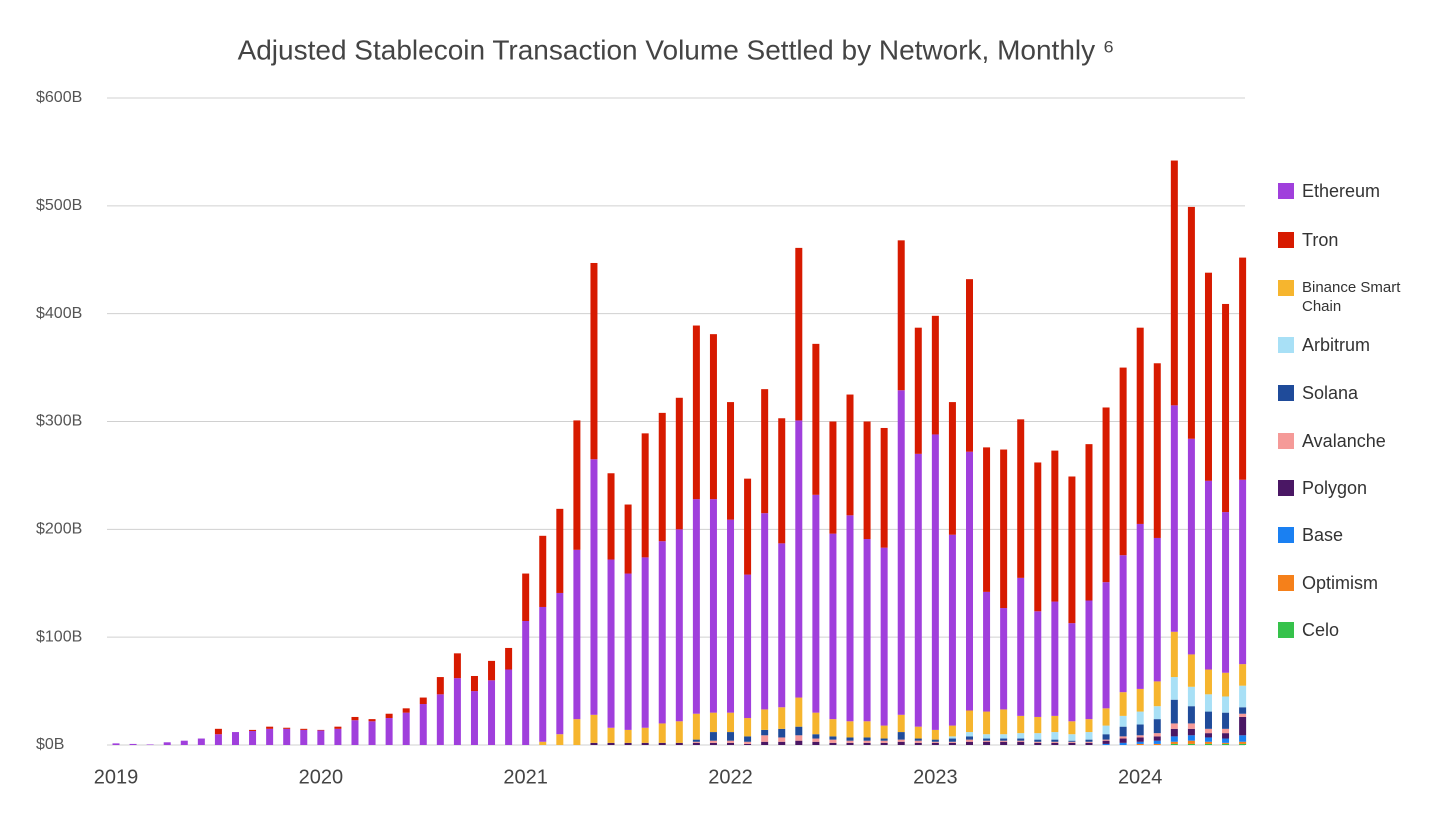 This screenshot has height=833, width=1456. What do you see at coordinates (1323, 535) in the screenshot?
I see `legend-label: Base` at bounding box center [1323, 535].